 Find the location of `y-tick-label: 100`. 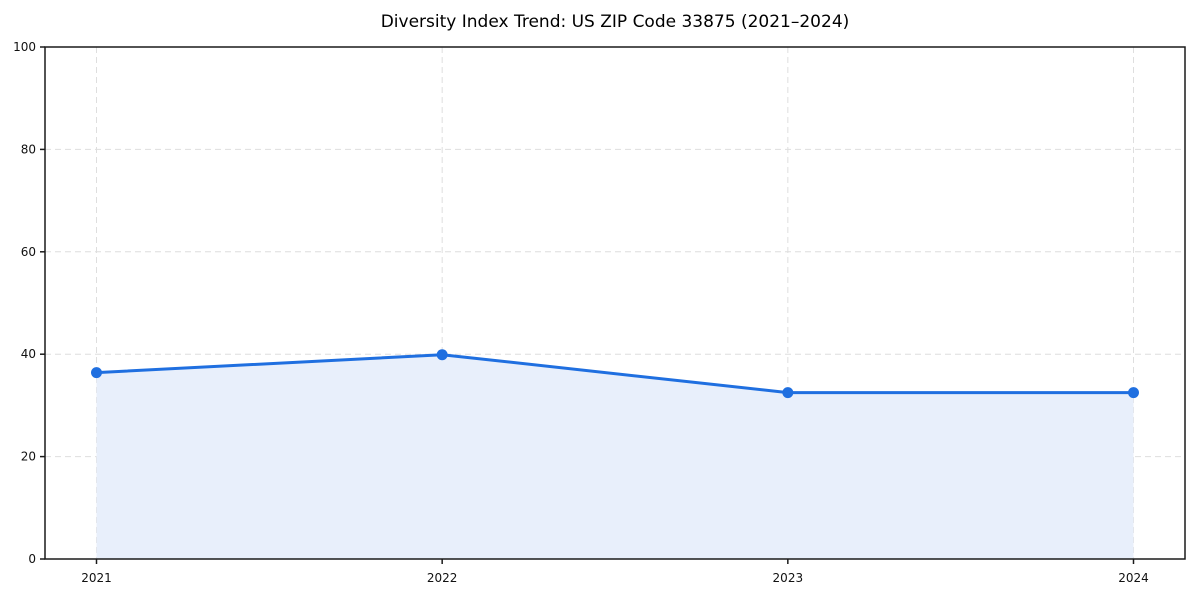

y-tick-label: 100 is located at coordinates (24, 47).